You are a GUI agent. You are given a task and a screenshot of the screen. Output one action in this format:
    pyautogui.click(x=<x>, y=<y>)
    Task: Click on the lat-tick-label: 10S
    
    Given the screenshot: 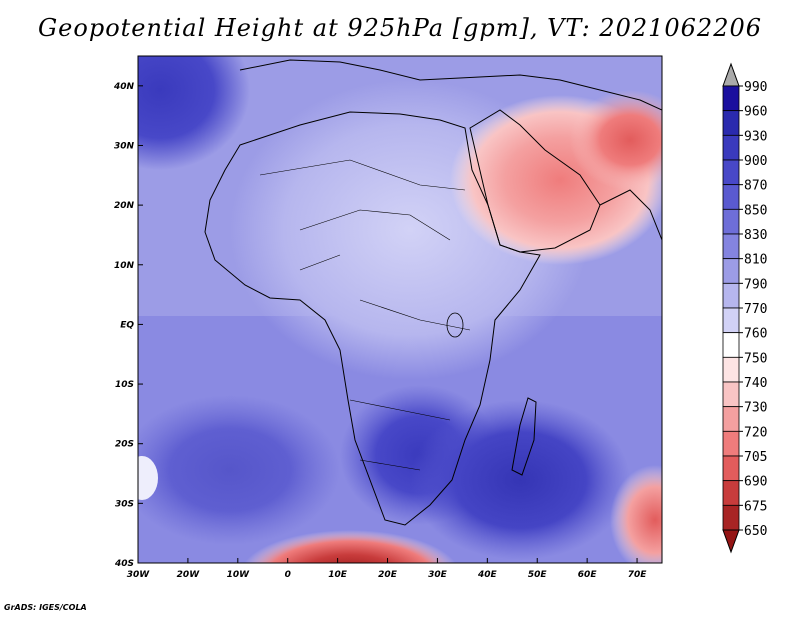 What is the action you would take?
    pyautogui.click(x=124, y=385)
    